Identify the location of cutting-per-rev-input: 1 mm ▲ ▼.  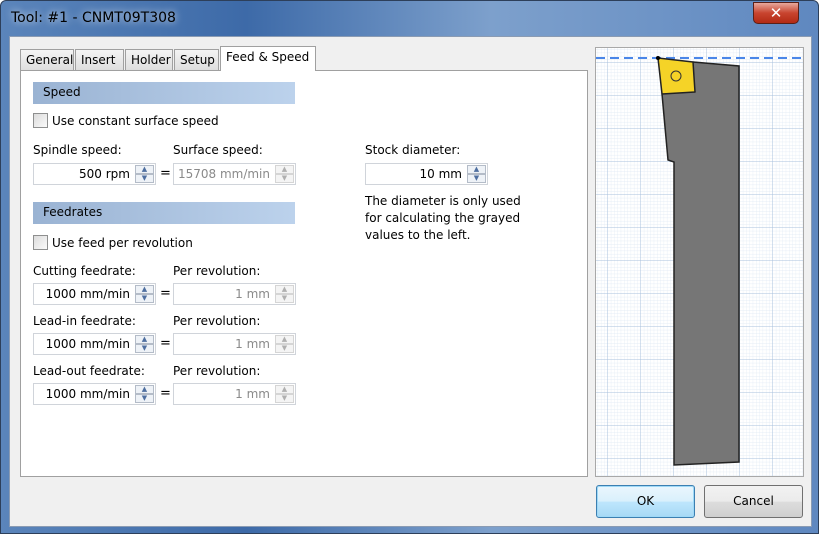
(234, 294).